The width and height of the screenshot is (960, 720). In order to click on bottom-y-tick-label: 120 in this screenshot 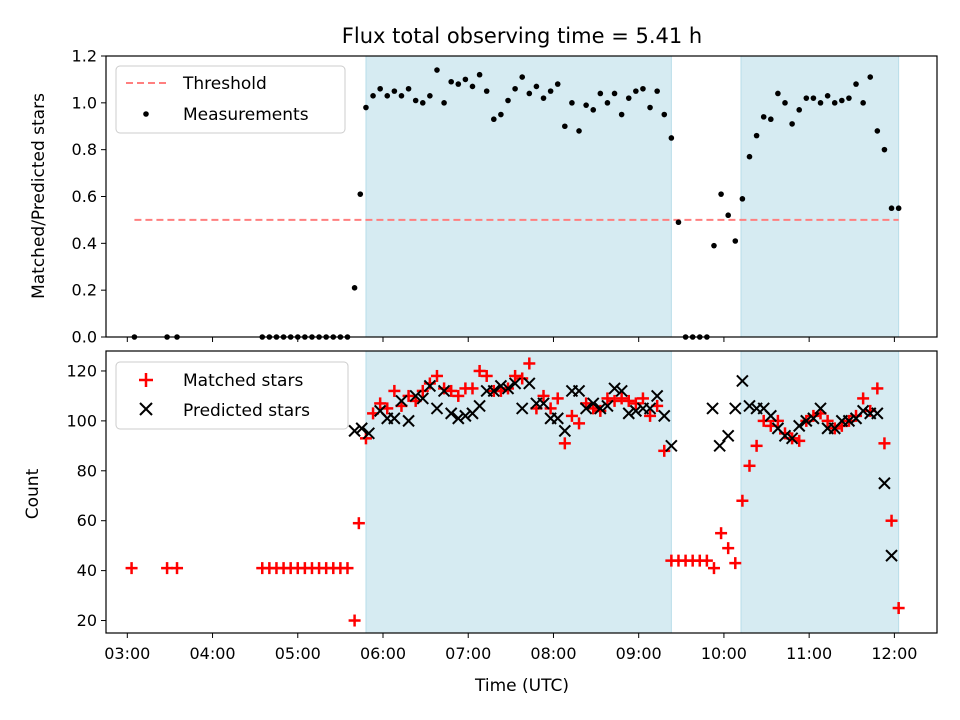, I will do `click(81, 370)`.